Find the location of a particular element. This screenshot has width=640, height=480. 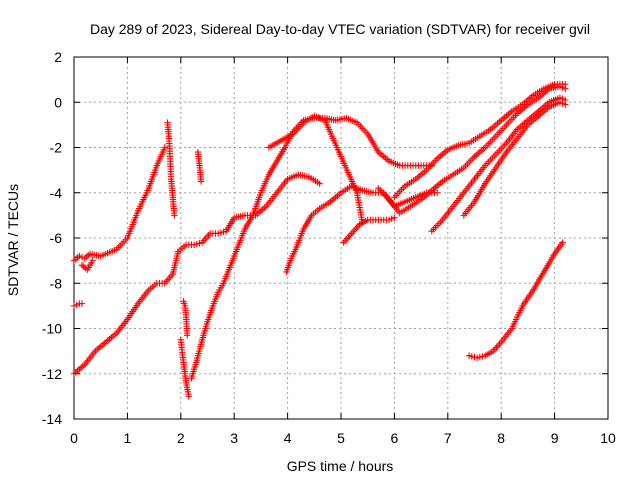

y-tick-label: -10 is located at coordinates (52, 329).